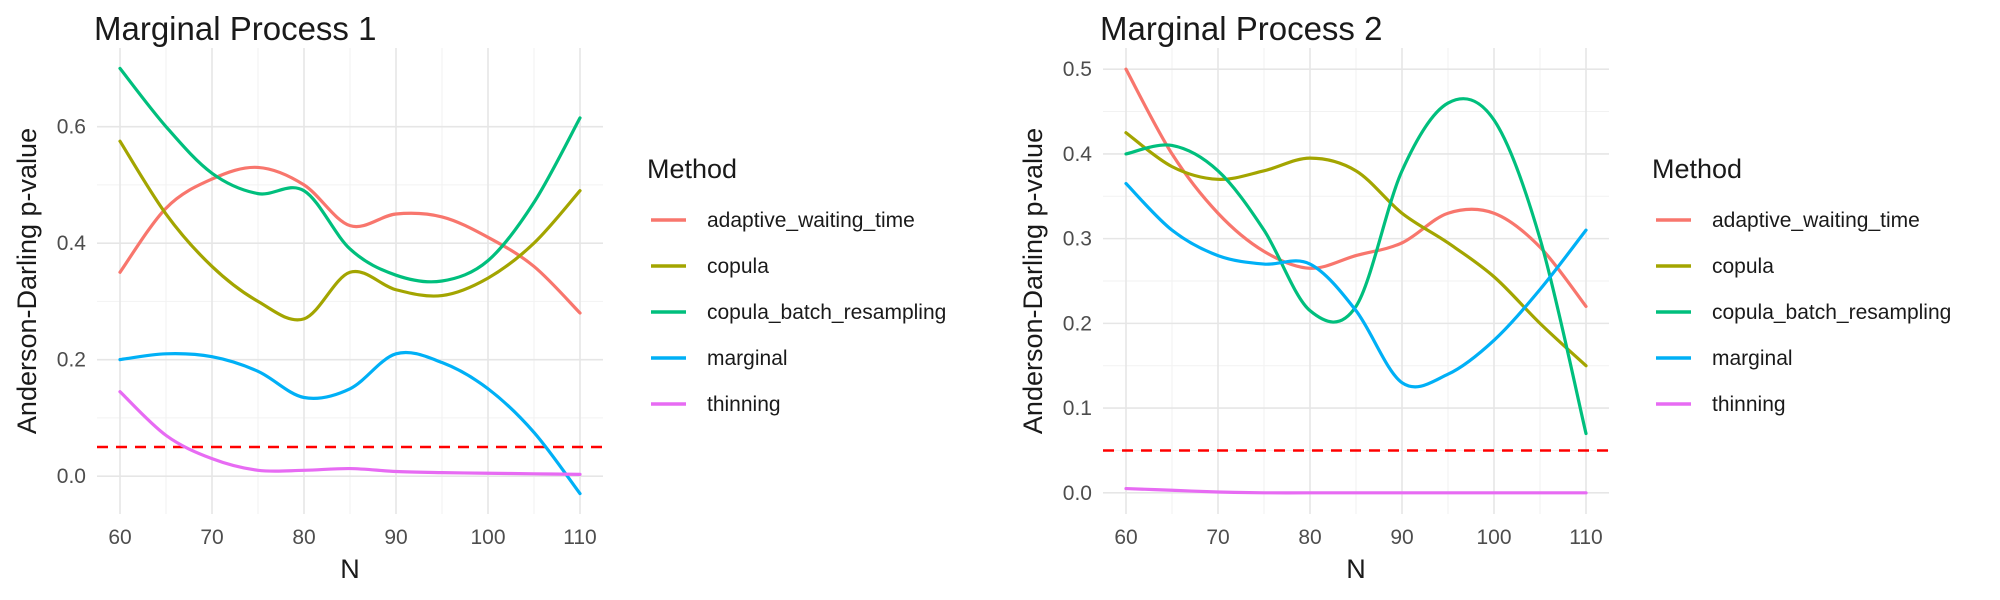 This screenshot has width=2000, height=600. I want to click on chart-title: Marginal Process 1, so click(235, 28).